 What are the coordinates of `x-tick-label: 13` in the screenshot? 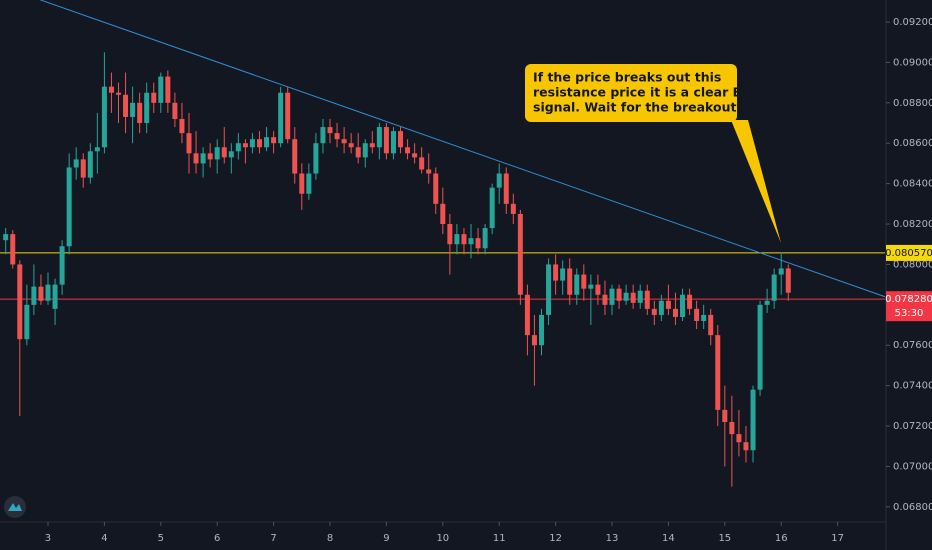 It's located at (612, 538).